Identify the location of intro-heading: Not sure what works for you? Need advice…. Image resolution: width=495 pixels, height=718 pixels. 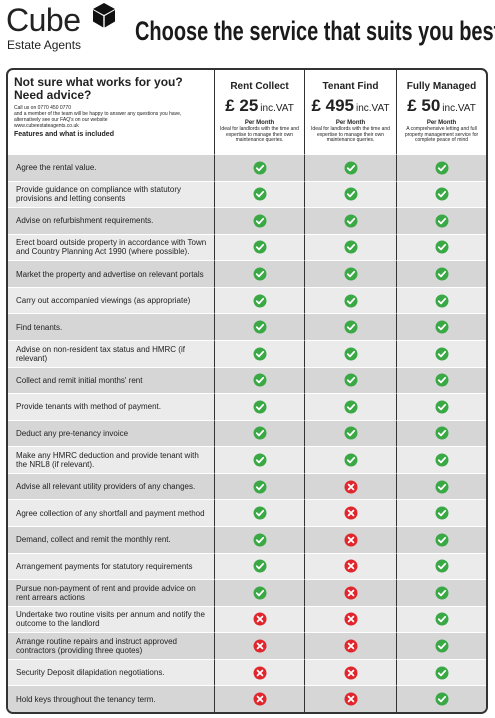
(98, 88).